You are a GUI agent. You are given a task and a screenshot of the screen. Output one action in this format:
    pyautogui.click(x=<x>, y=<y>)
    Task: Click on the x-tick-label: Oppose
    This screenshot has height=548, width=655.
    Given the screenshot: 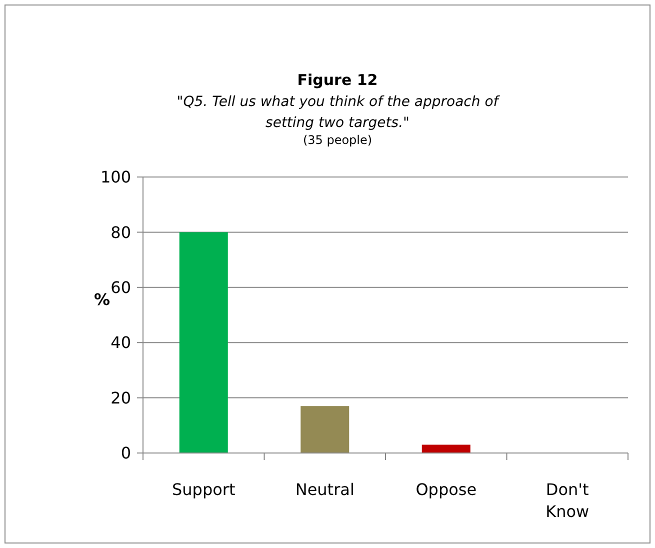 What is the action you would take?
    pyautogui.click(x=446, y=489)
    